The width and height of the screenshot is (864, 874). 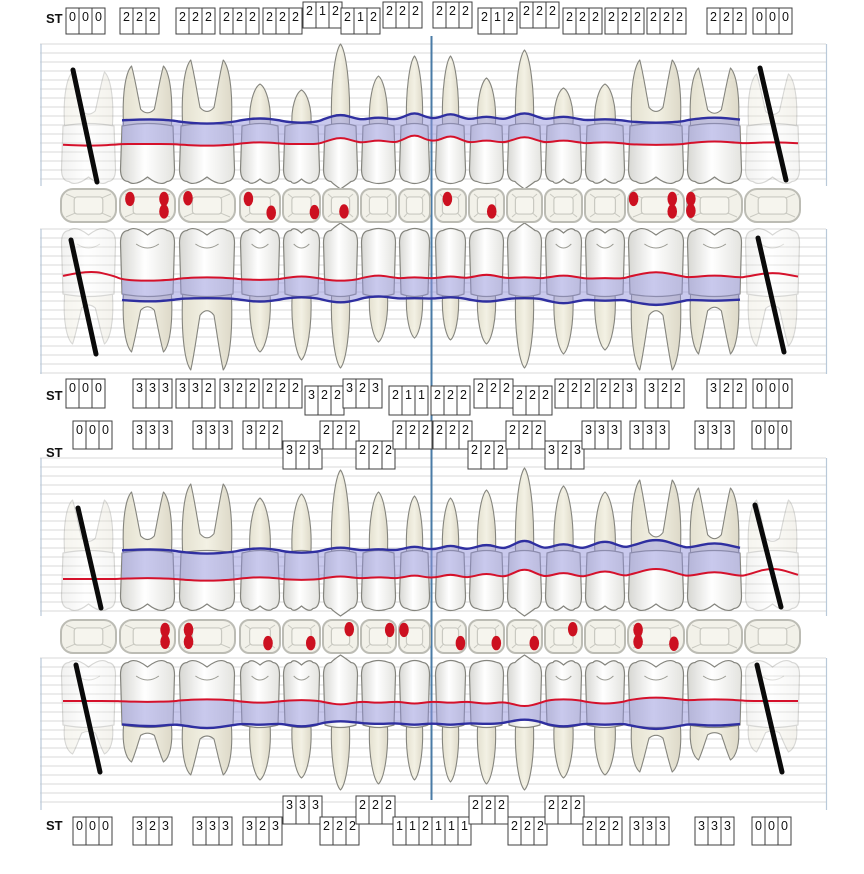 I want to click on st-cell-r1-t4-s2: 2, so click(x=239, y=21).